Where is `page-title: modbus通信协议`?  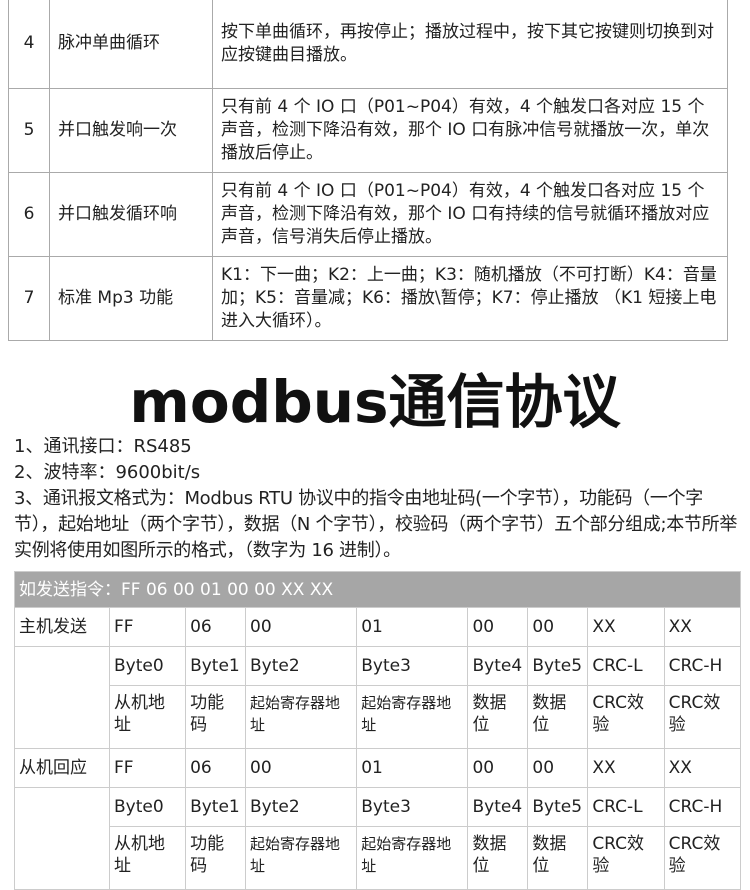 page-title: modbus通信协议 is located at coordinates (375, 402).